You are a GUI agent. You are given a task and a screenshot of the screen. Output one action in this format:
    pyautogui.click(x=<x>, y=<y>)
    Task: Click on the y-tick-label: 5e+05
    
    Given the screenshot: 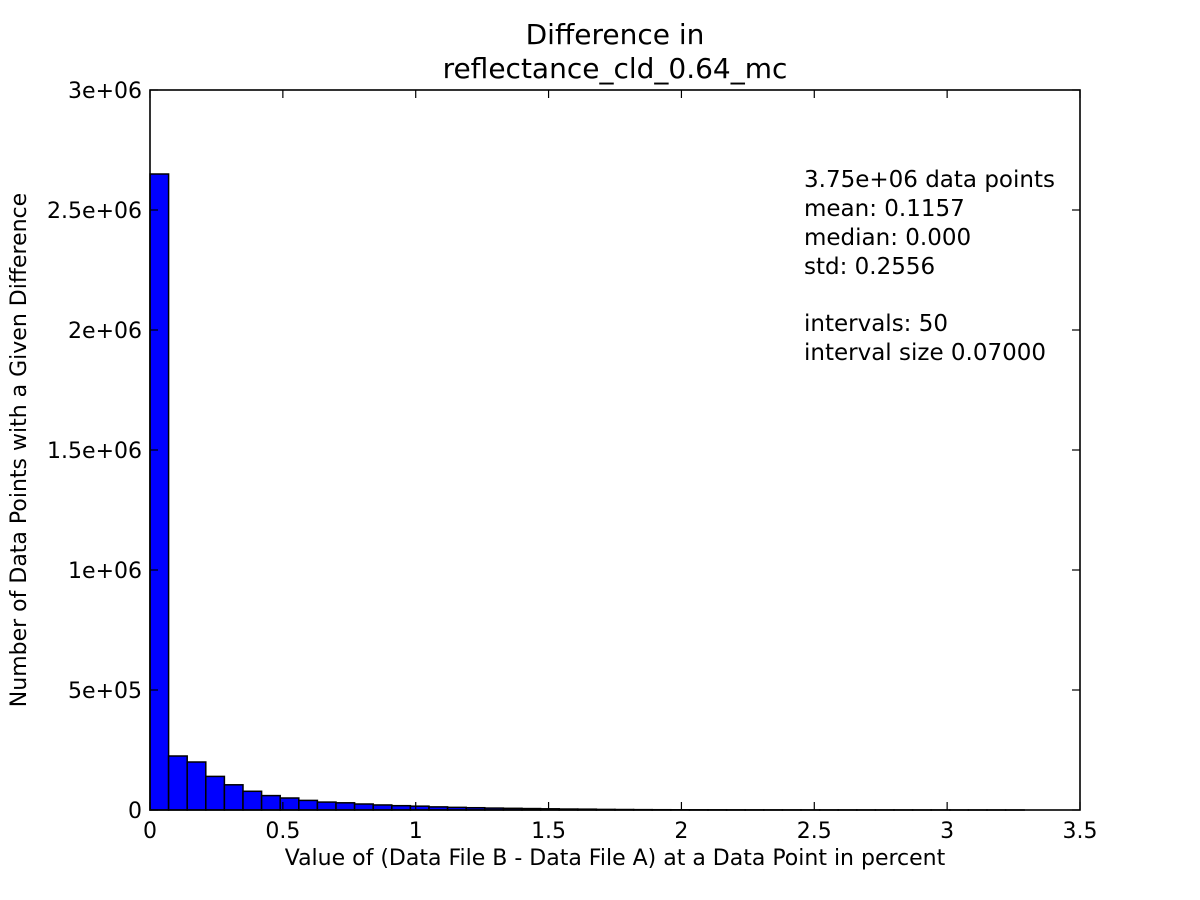 What is the action you would take?
    pyautogui.click(x=105, y=691)
    